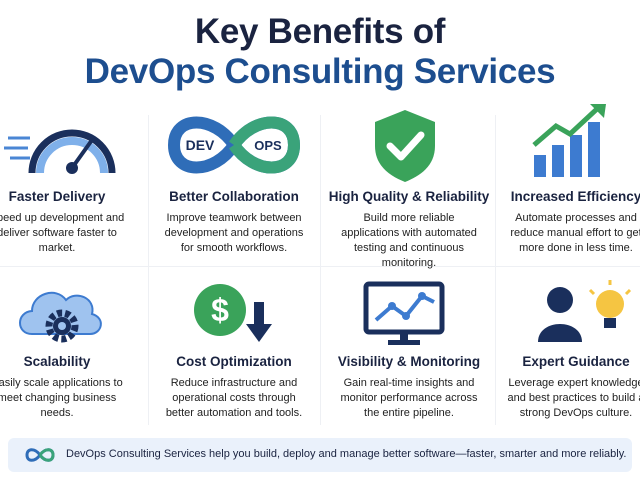  I want to click on card-title: Faster Delivery, so click(57, 196).